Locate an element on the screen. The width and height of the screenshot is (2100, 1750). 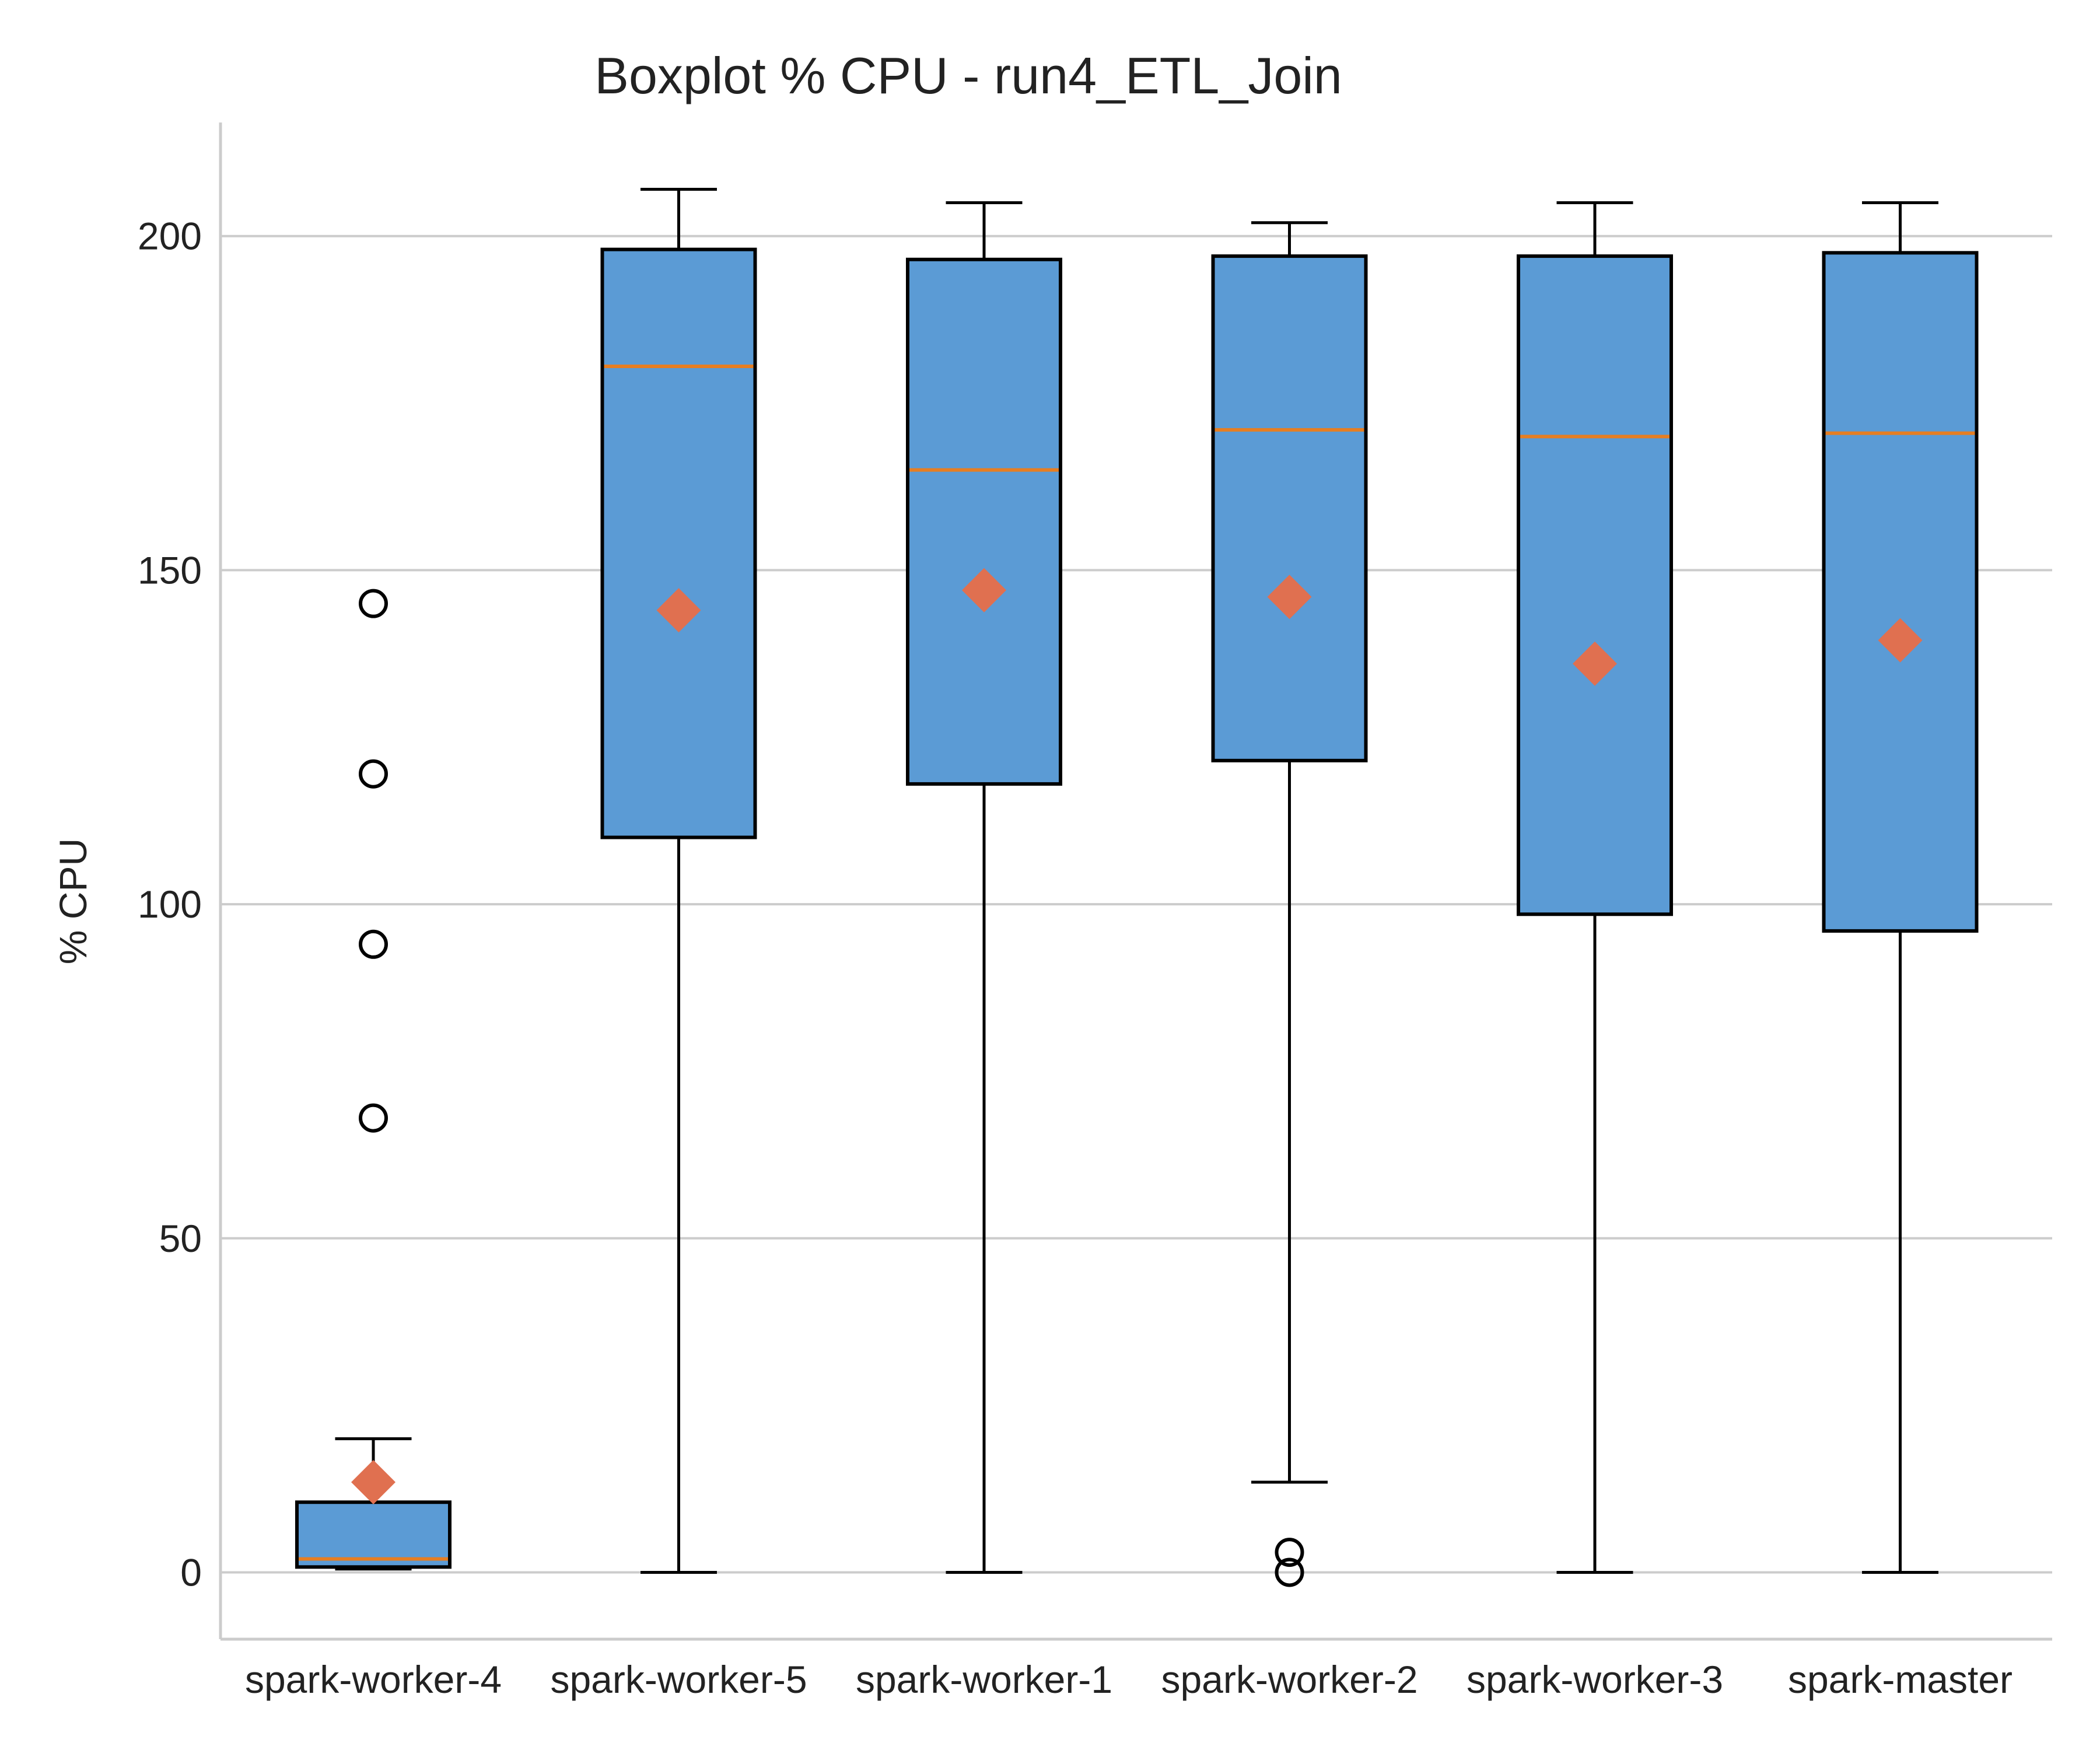
chart-title: Boxplot % CPU - run4_ETL_Join is located at coordinates (968, 75).